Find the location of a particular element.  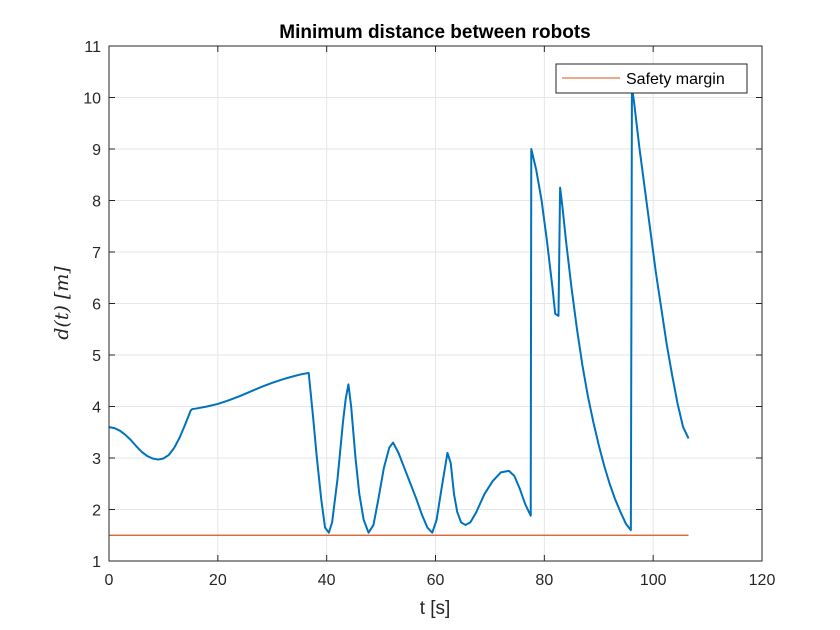

y-tick-label: 7 is located at coordinates (96, 253).